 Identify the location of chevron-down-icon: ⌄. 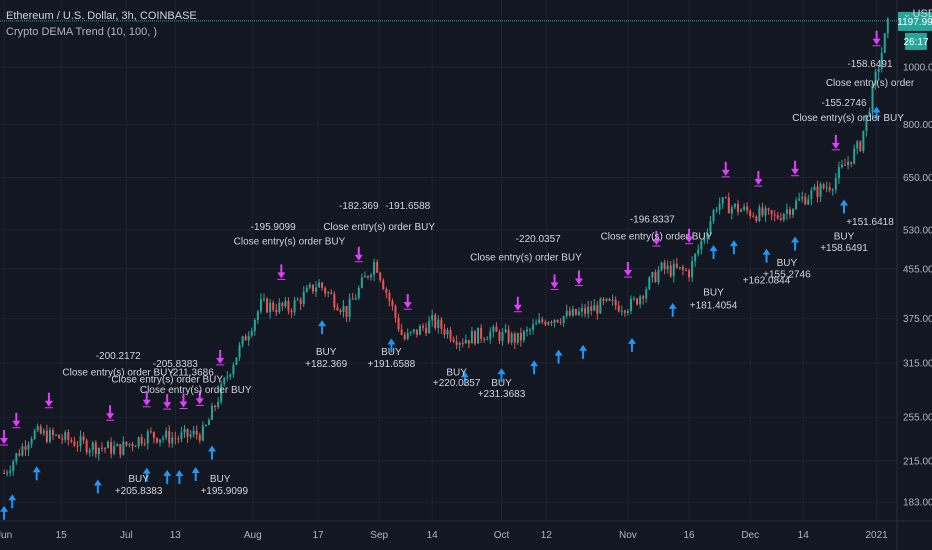
(907, 14).